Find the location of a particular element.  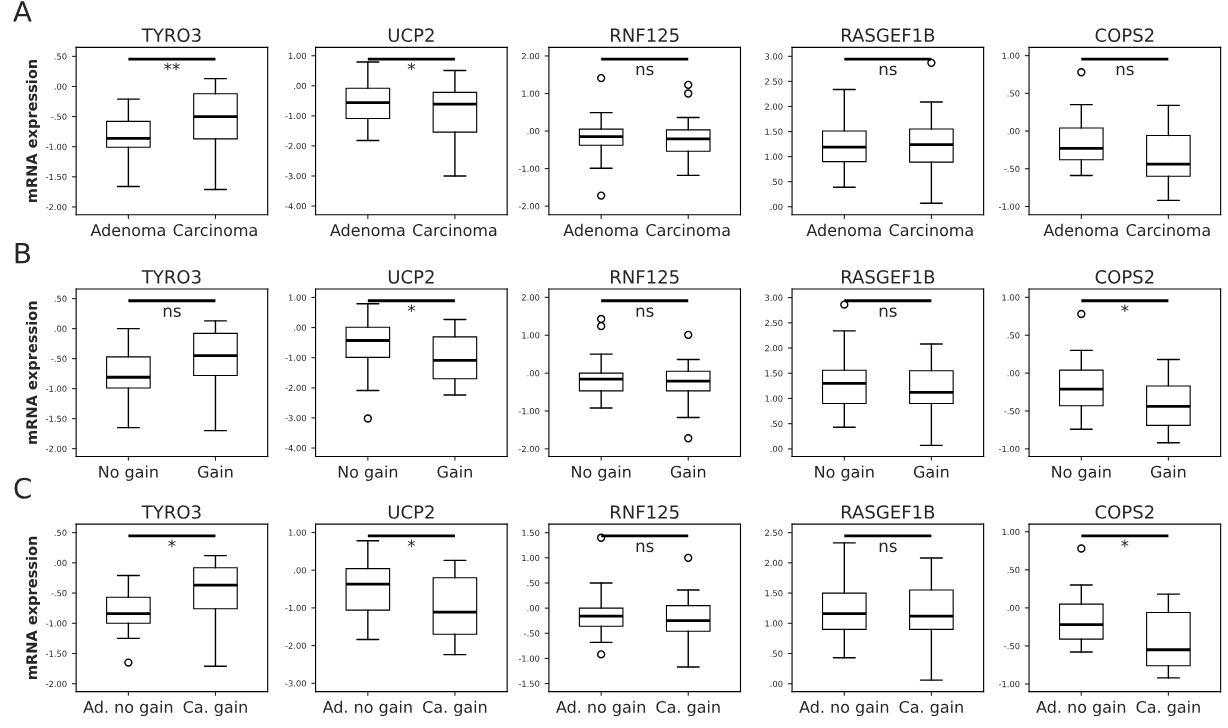

text: C is located at coordinates (22, 488).